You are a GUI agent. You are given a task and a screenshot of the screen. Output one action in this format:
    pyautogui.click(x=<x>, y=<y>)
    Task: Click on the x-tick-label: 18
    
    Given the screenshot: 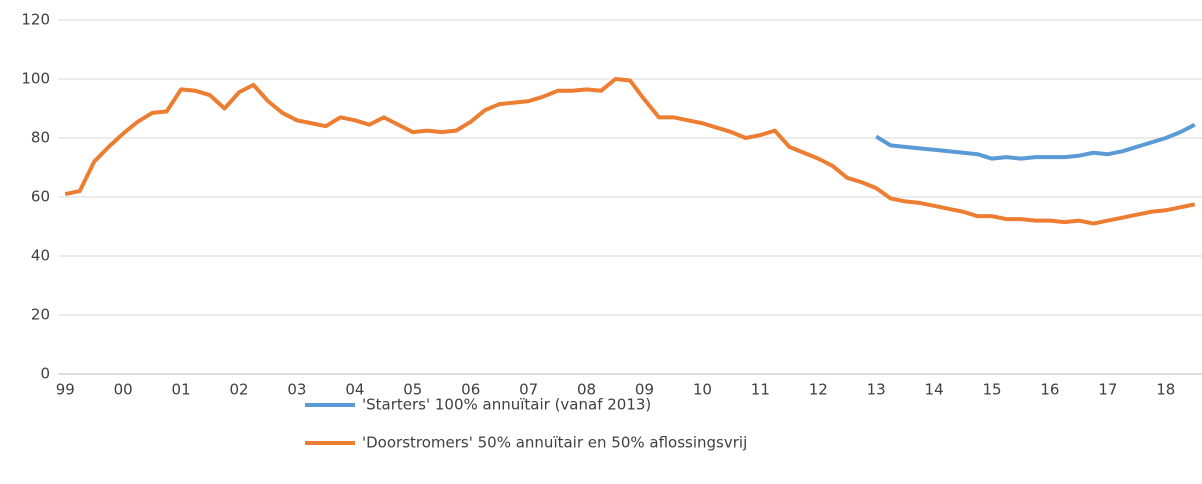 What is the action you would take?
    pyautogui.click(x=1165, y=390)
    